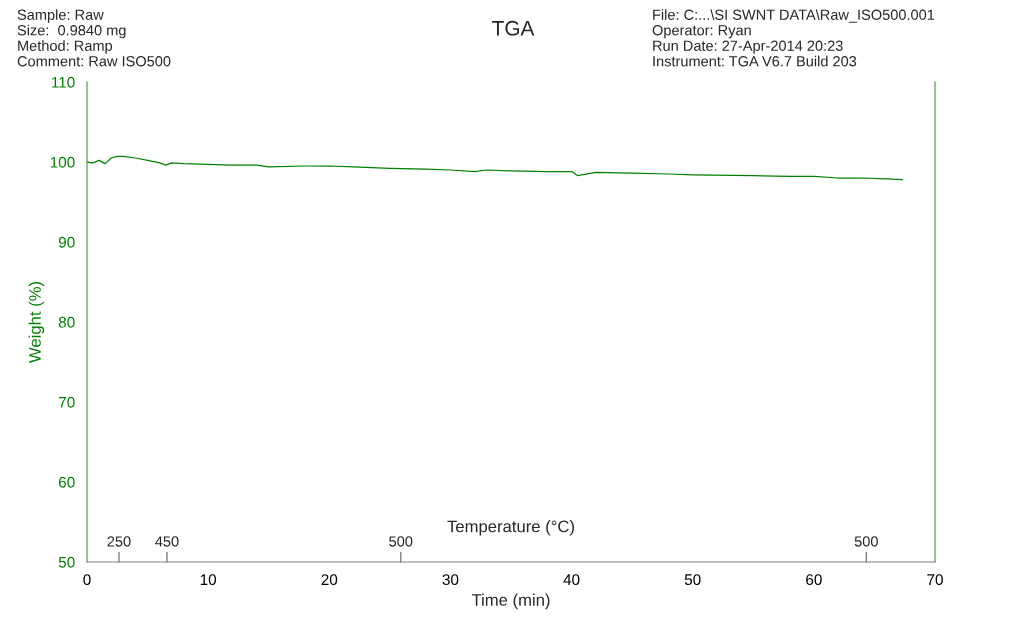  I want to click on x-tick-label: 20, so click(329, 580).